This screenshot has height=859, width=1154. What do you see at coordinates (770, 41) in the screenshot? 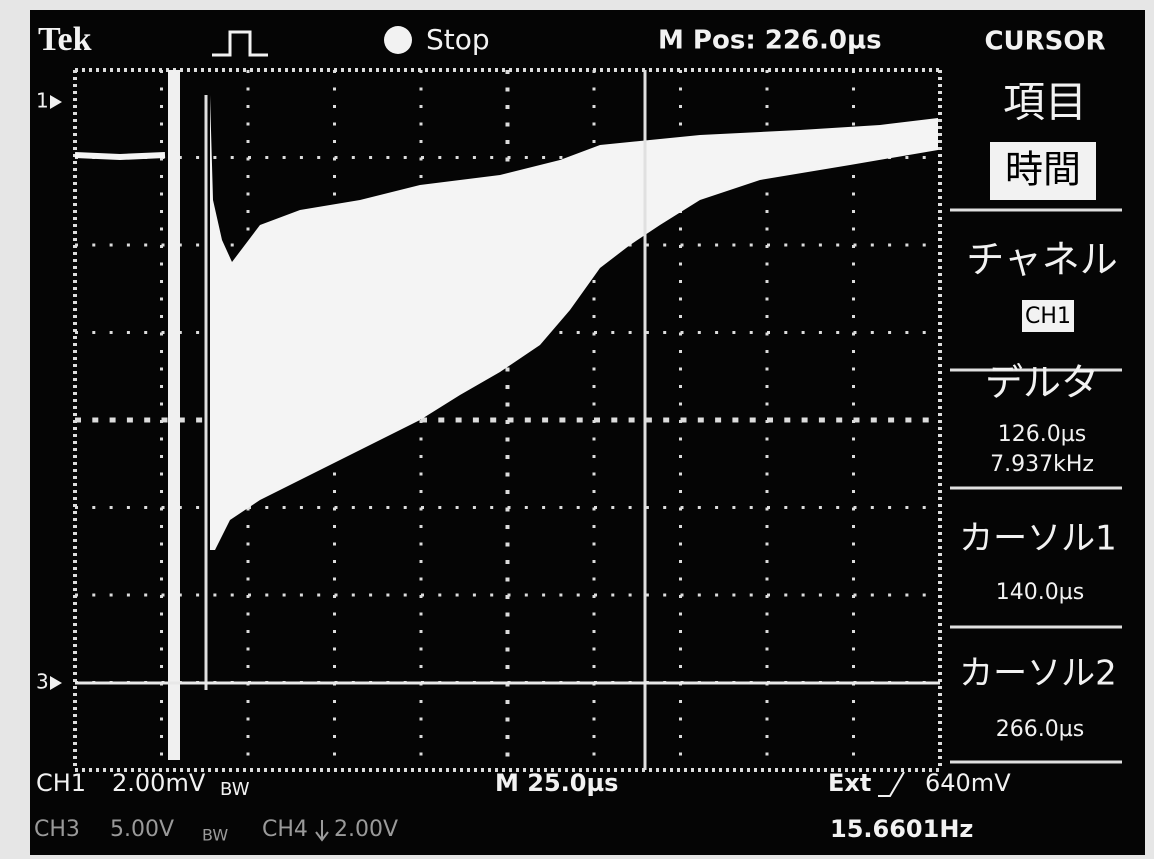
I see `position: M Pos: 226.0µs` at bounding box center [770, 41].